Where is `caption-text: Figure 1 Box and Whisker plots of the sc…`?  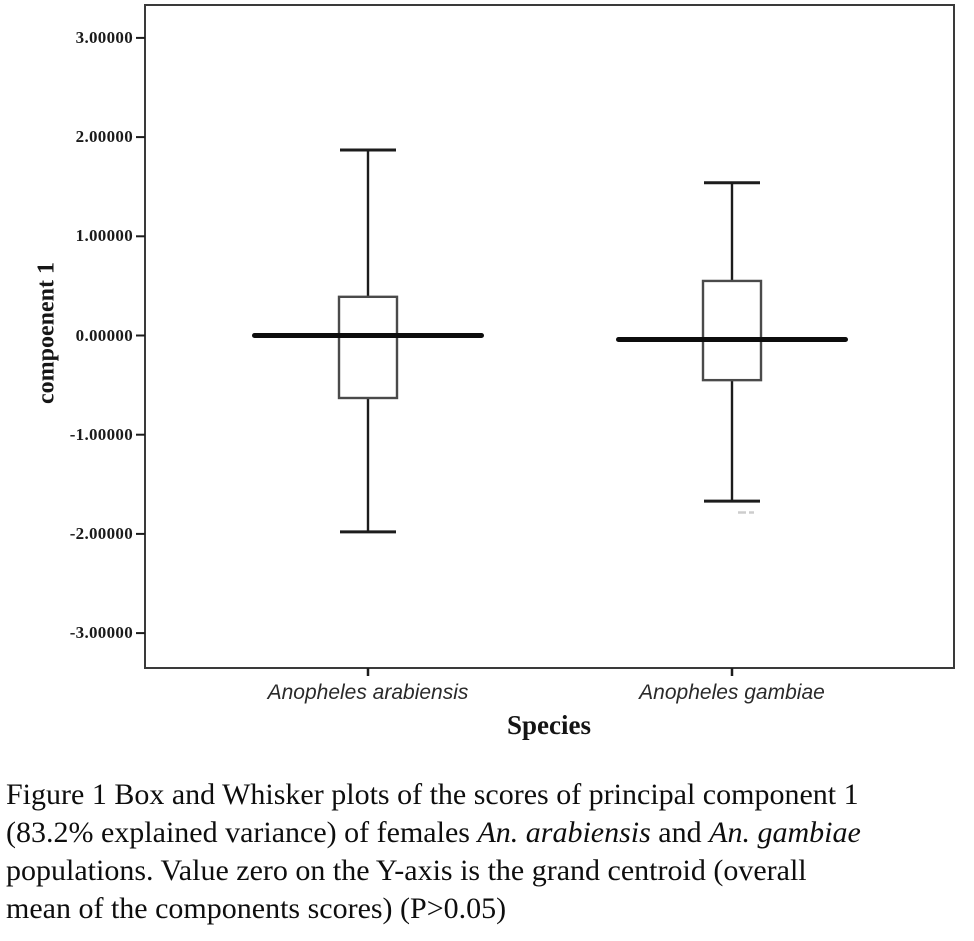 caption-text: Figure 1 Box and Whisker plots of the sc… is located at coordinates (432, 794).